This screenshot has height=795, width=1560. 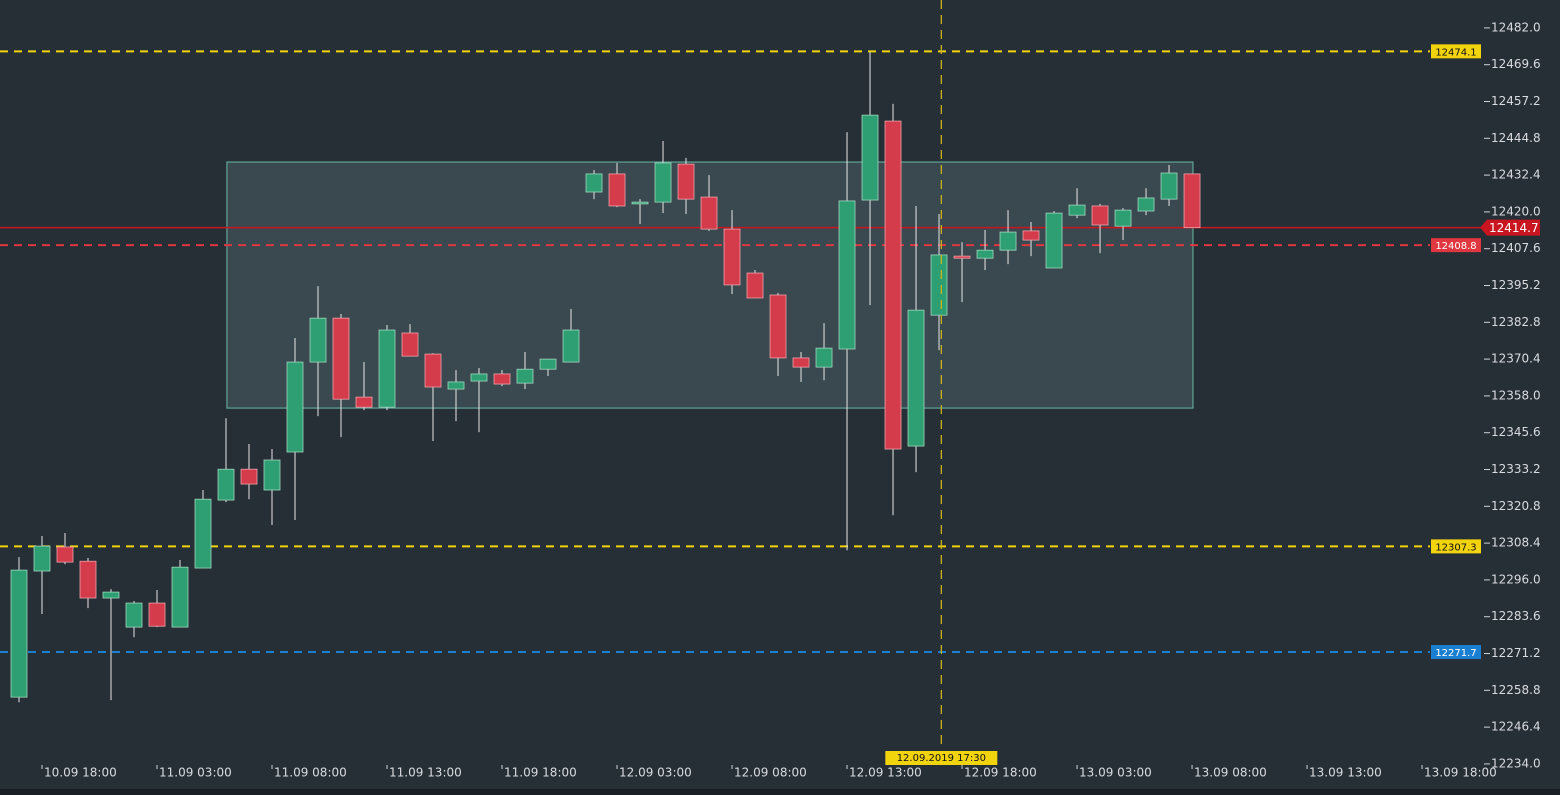 What do you see at coordinates (1516, 138) in the screenshot?
I see `y-tick-label: 12444.8` at bounding box center [1516, 138].